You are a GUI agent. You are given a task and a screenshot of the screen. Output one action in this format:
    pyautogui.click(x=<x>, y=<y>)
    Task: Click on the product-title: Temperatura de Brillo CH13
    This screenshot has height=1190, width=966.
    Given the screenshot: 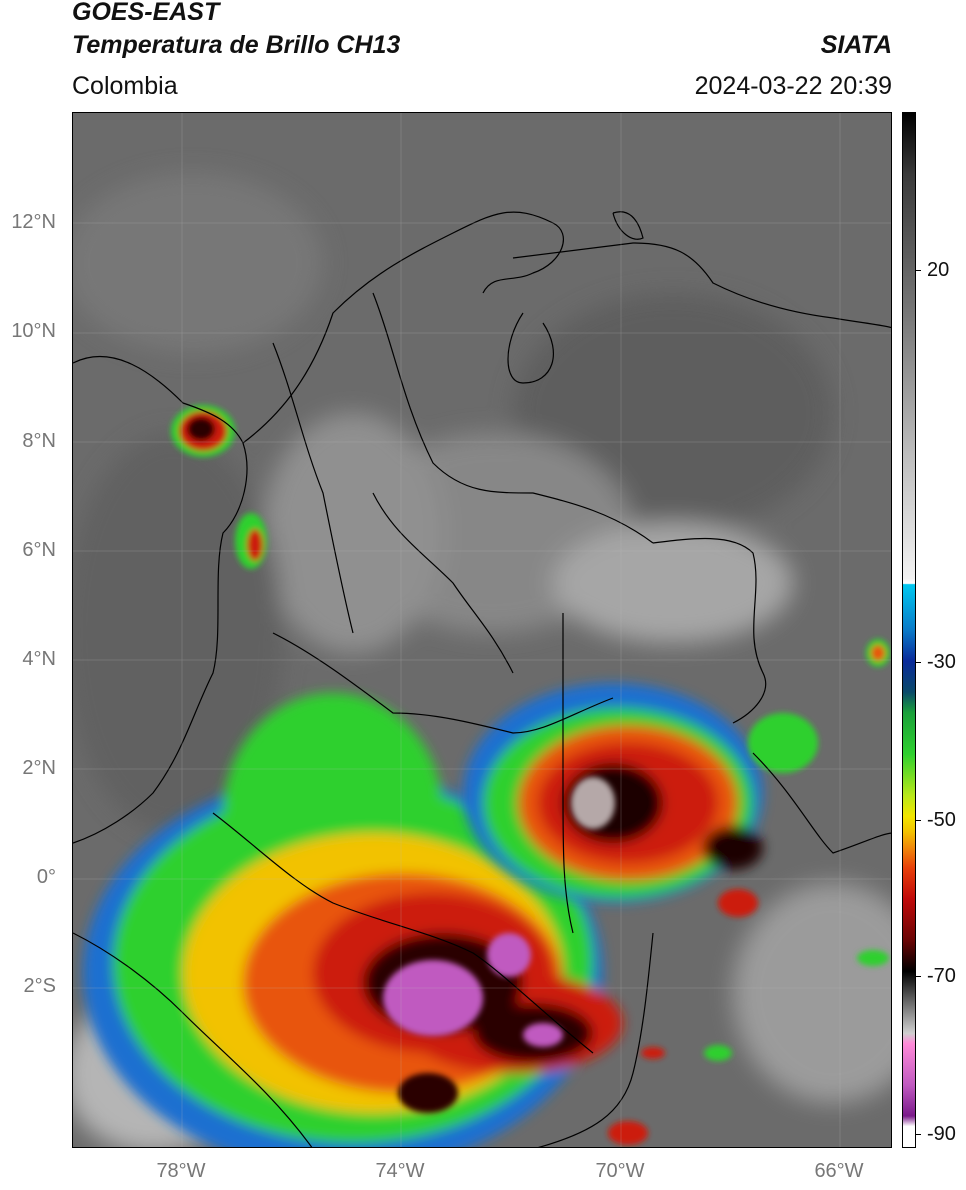 What is the action you would take?
    pyautogui.click(x=236, y=45)
    